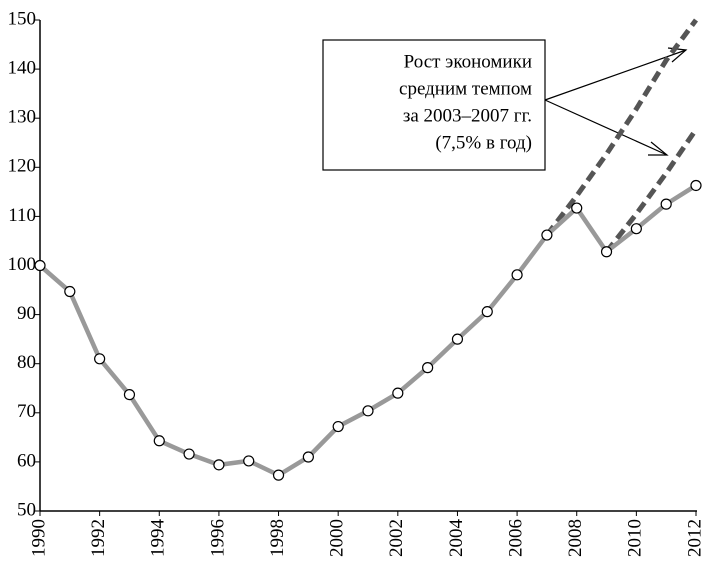 The image size is (705, 580). What do you see at coordinates (467, 115) in the screenshot?
I see `annotation-text: за 2003–2007 гг.` at bounding box center [467, 115].